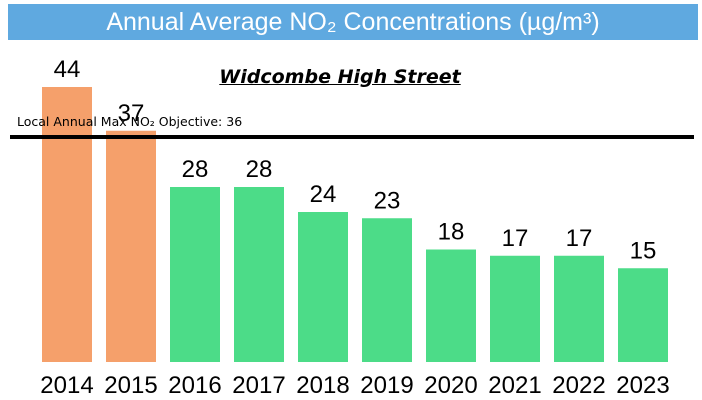  Describe the element at coordinates (387, 200) in the screenshot. I see `bar-value-label: 23` at that location.